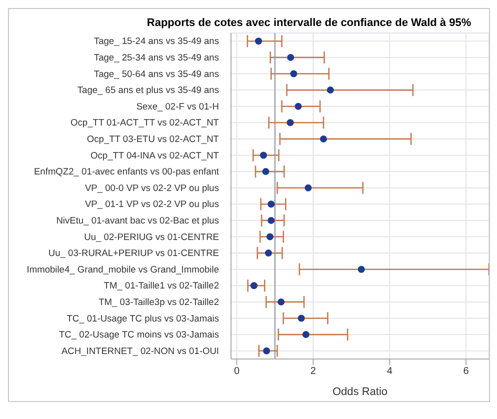  Describe the element at coordinates (152, 204) in the screenshot. I see `y-tick-label: VP_ 01-1 VP vs 02-2 VP ou plus` at that location.